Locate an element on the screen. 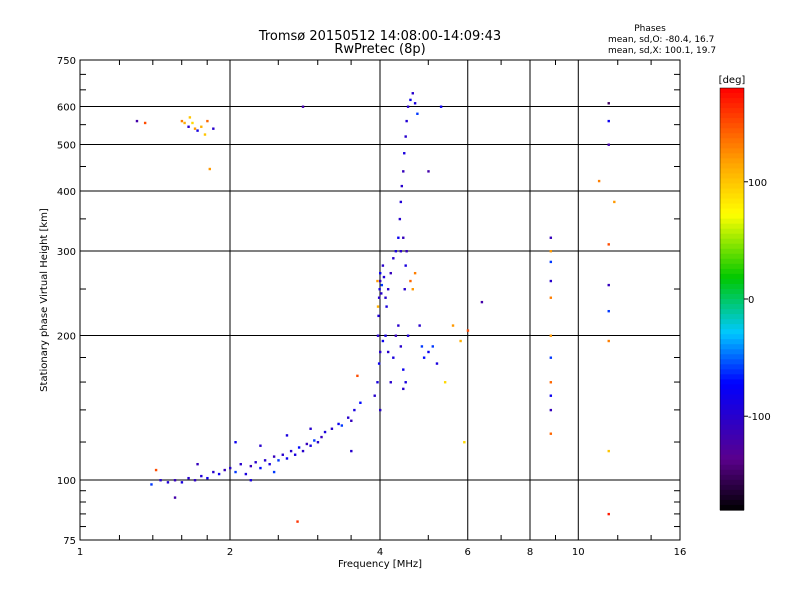  x-tick-label: 16 is located at coordinates (680, 552).